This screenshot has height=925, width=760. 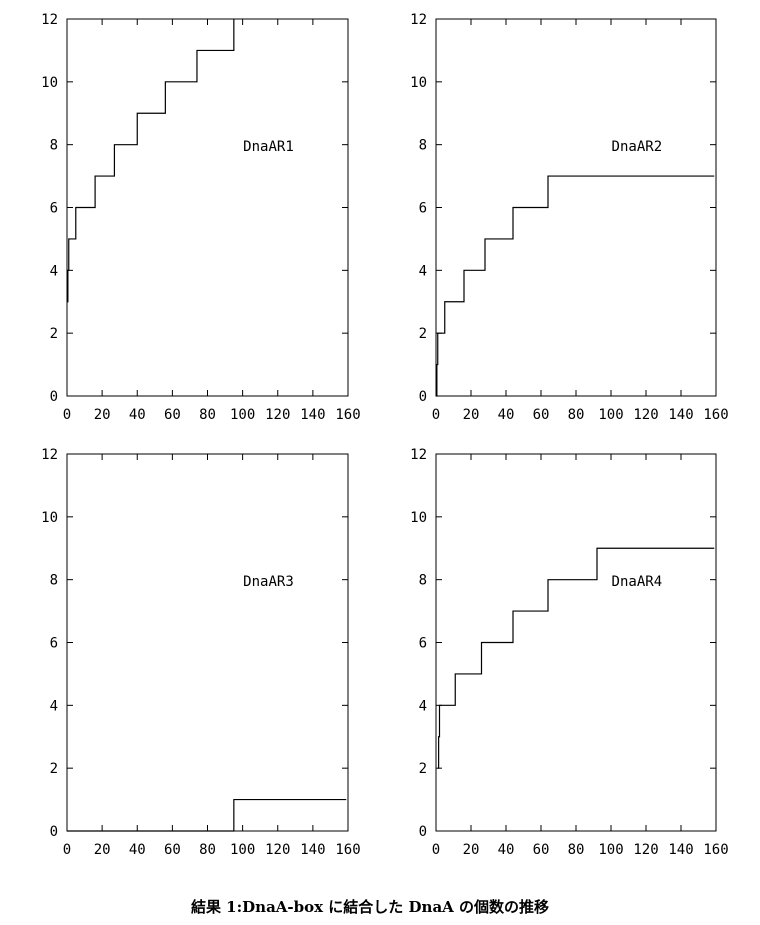 I want to click on series-label: DnaAR1, so click(x=268, y=147).